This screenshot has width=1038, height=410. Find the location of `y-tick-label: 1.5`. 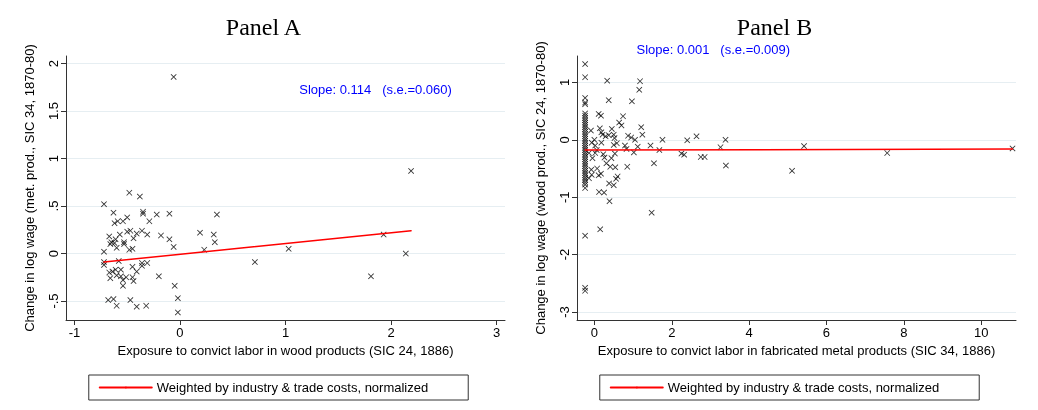

y-tick-label: 1.5 is located at coordinates (53, 111).